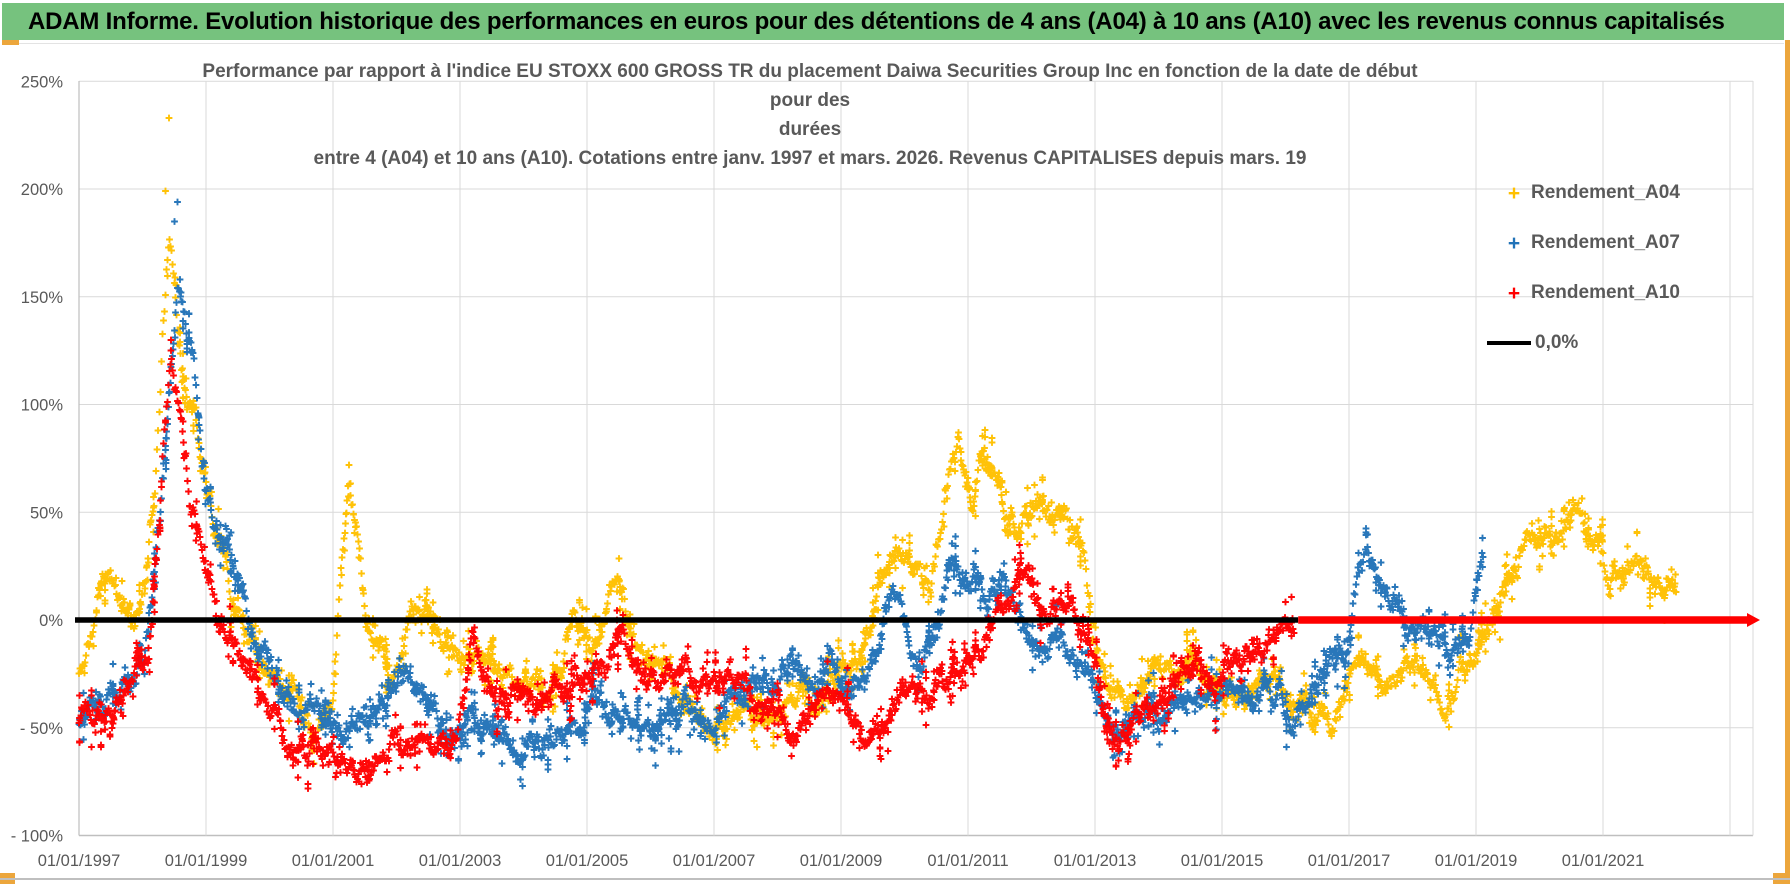 The width and height of the screenshot is (1790, 886). Describe the element at coordinates (1605, 192) in the screenshot. I see `legend-label: Rendement_A04` at that location.